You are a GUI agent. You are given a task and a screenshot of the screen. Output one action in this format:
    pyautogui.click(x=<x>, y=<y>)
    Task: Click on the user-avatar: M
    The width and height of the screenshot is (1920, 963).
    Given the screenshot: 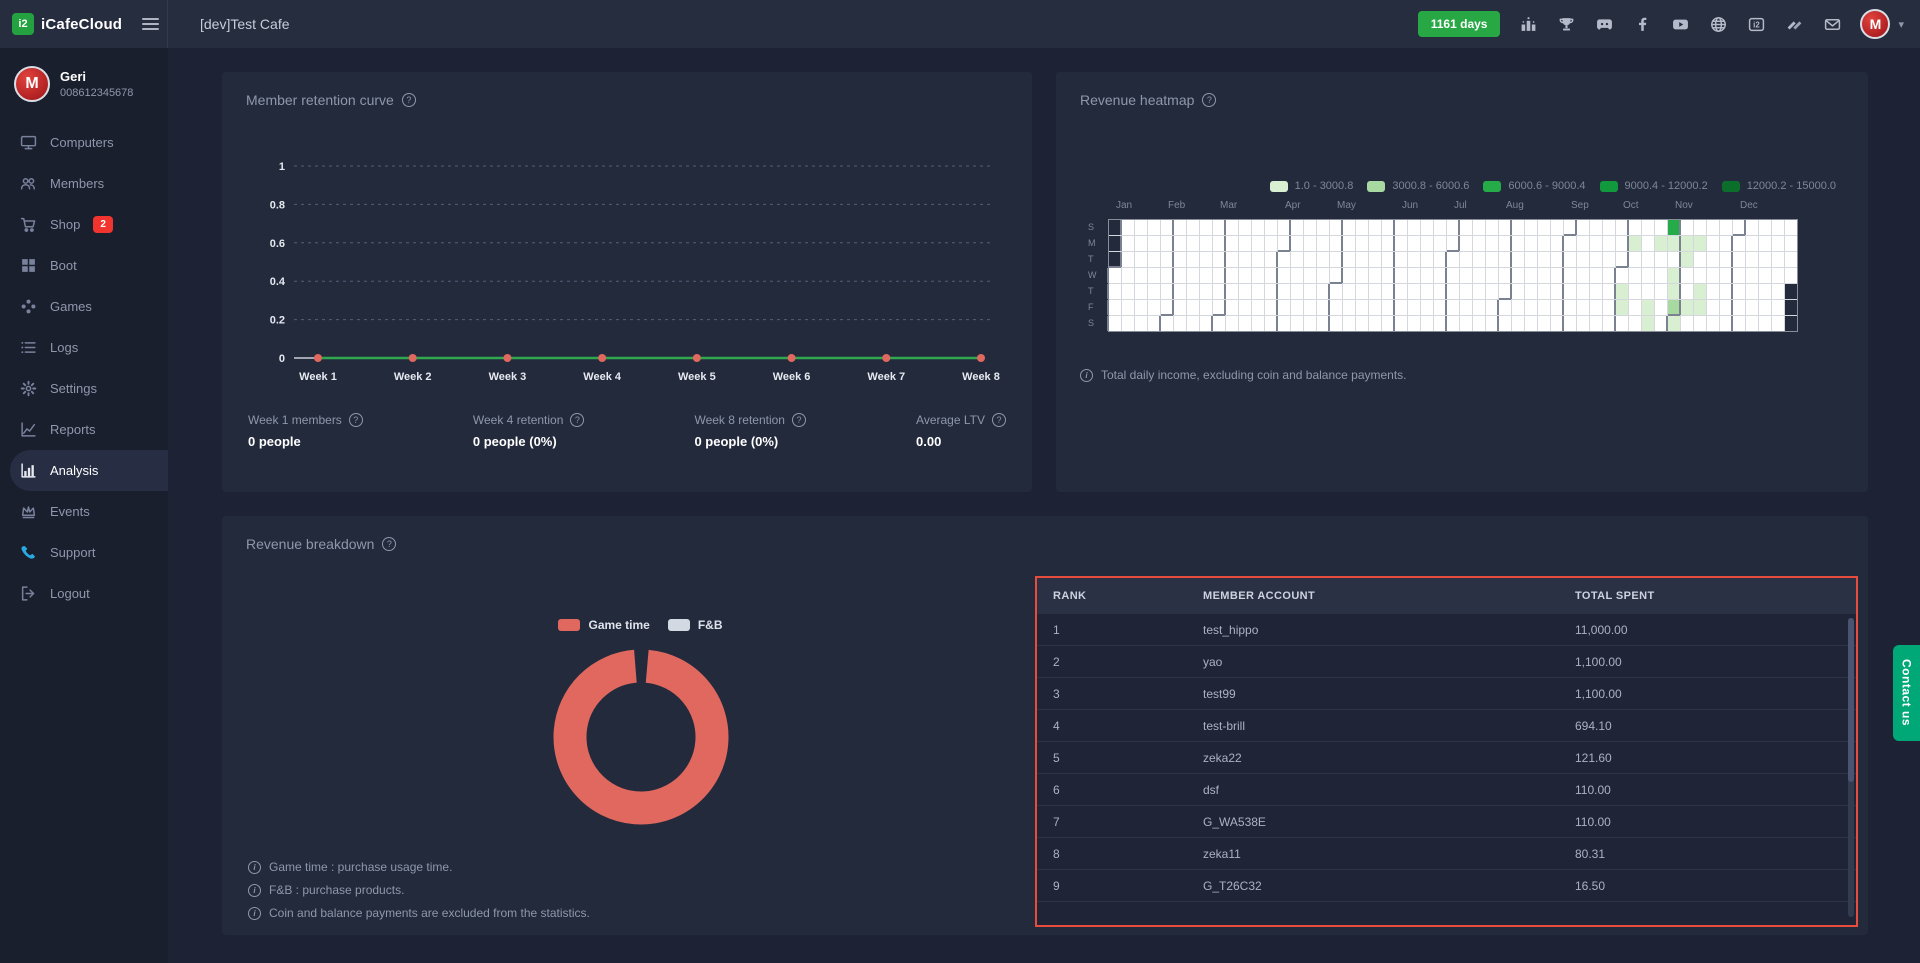 What is the action you would take?
    pyautogui.click(x=1875, y=24)
    